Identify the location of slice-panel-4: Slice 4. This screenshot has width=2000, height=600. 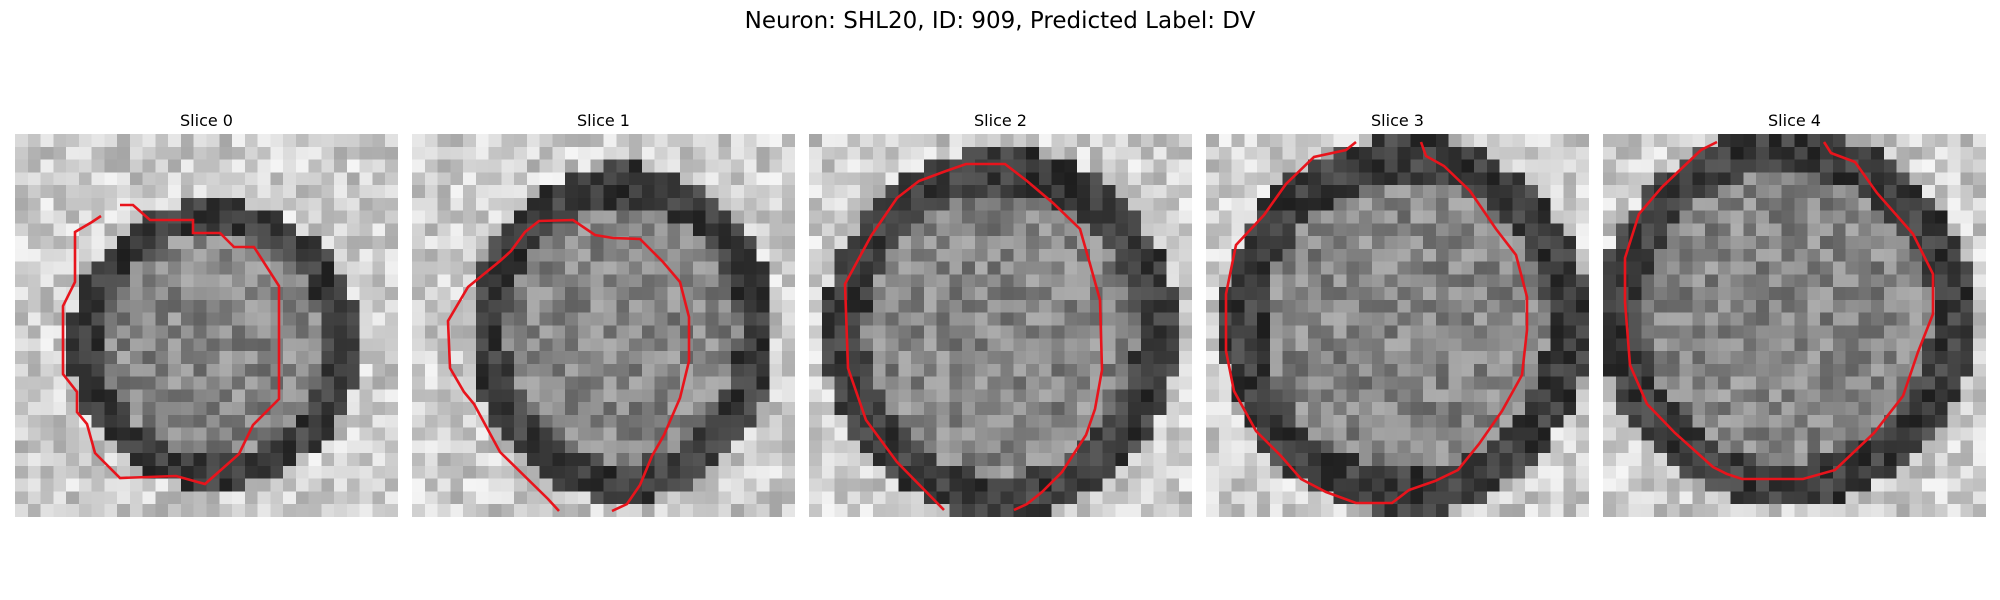
(1794, 312).